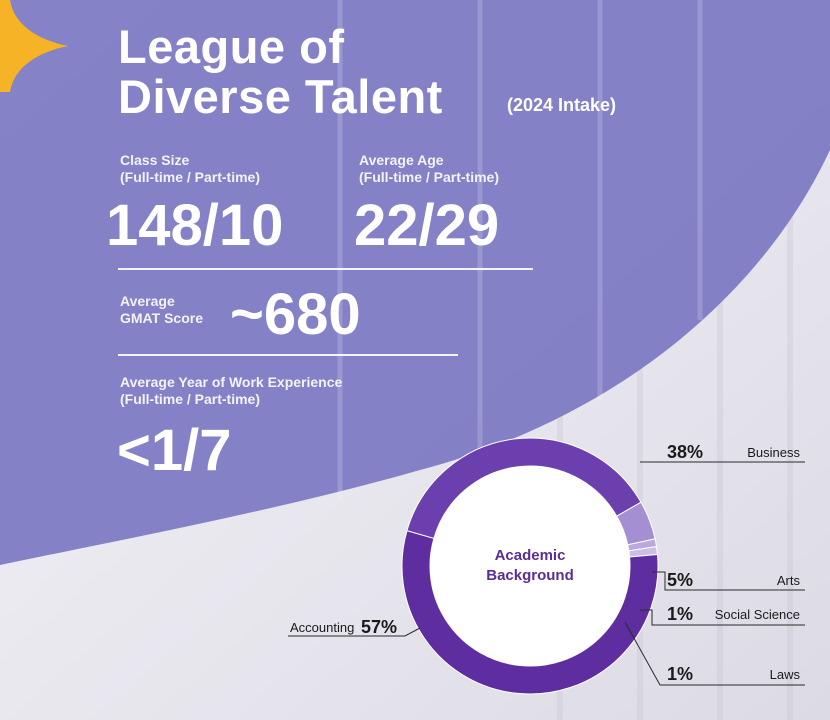 The width and height of the screenshot is (830, 720). What do you see at coordinates (174, 450) in the screenshot?
I see `work-experience-value: <1/7` at bounding box center [174, 450].